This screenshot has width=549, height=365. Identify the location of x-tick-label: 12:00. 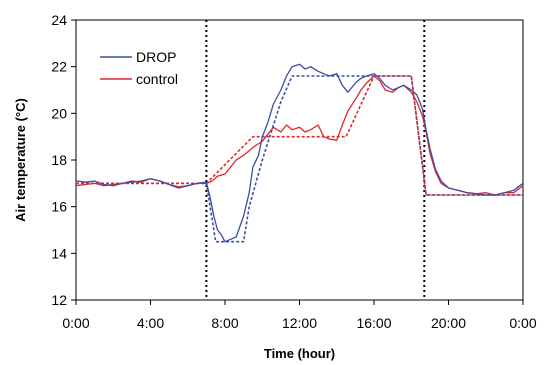
(299, 323).